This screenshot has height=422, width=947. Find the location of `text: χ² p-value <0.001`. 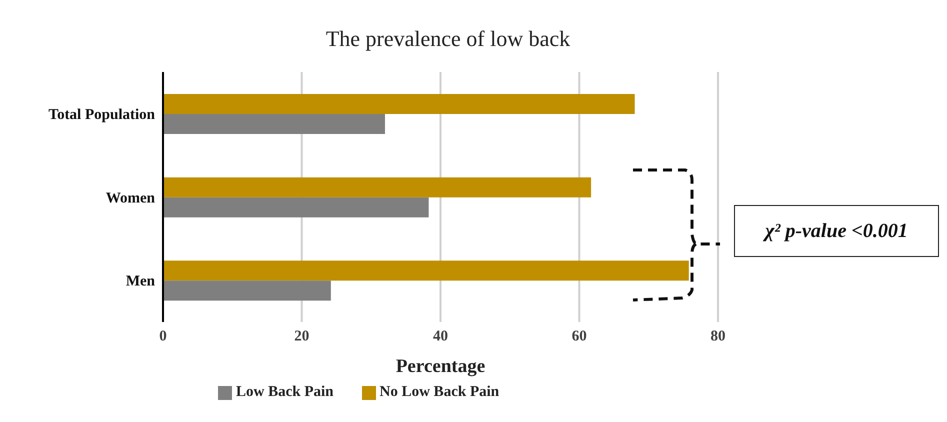

text: χ² p-value <0.001 is located at coordinates (836, 231).